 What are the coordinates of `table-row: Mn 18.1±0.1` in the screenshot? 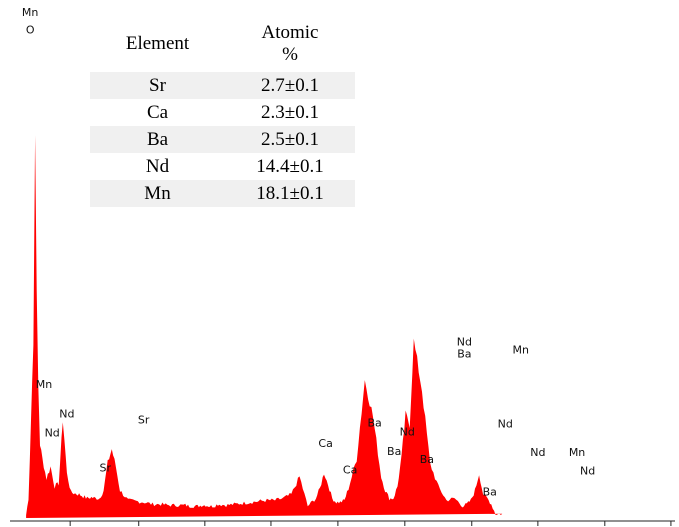 It's located at (222, 193).